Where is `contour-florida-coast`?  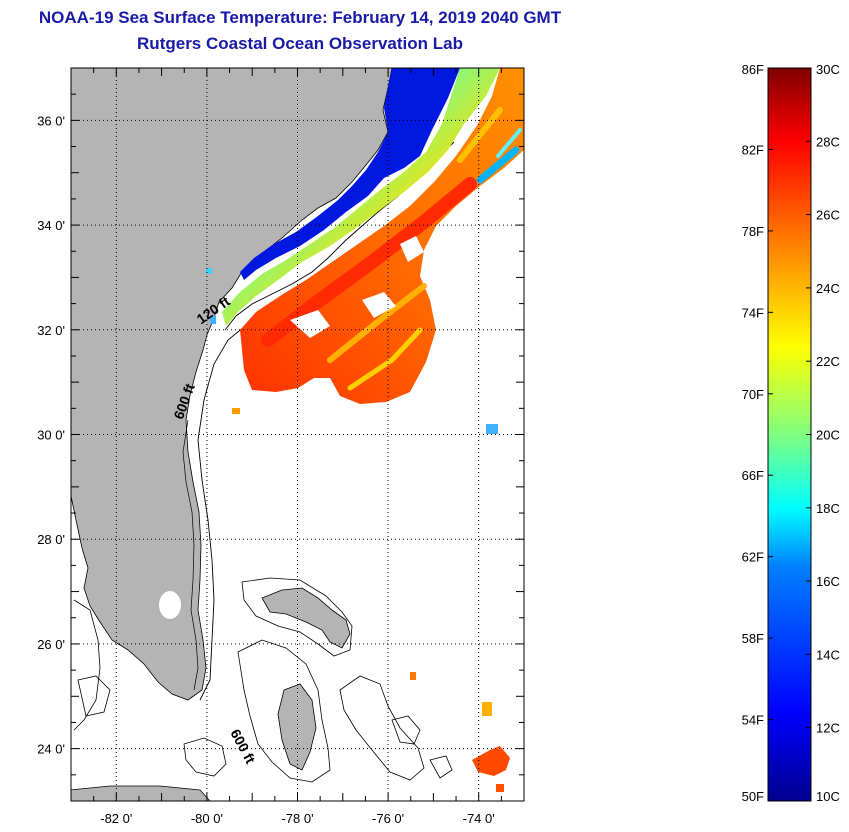 contour-florida-coast is located at coordinates (190, 555).